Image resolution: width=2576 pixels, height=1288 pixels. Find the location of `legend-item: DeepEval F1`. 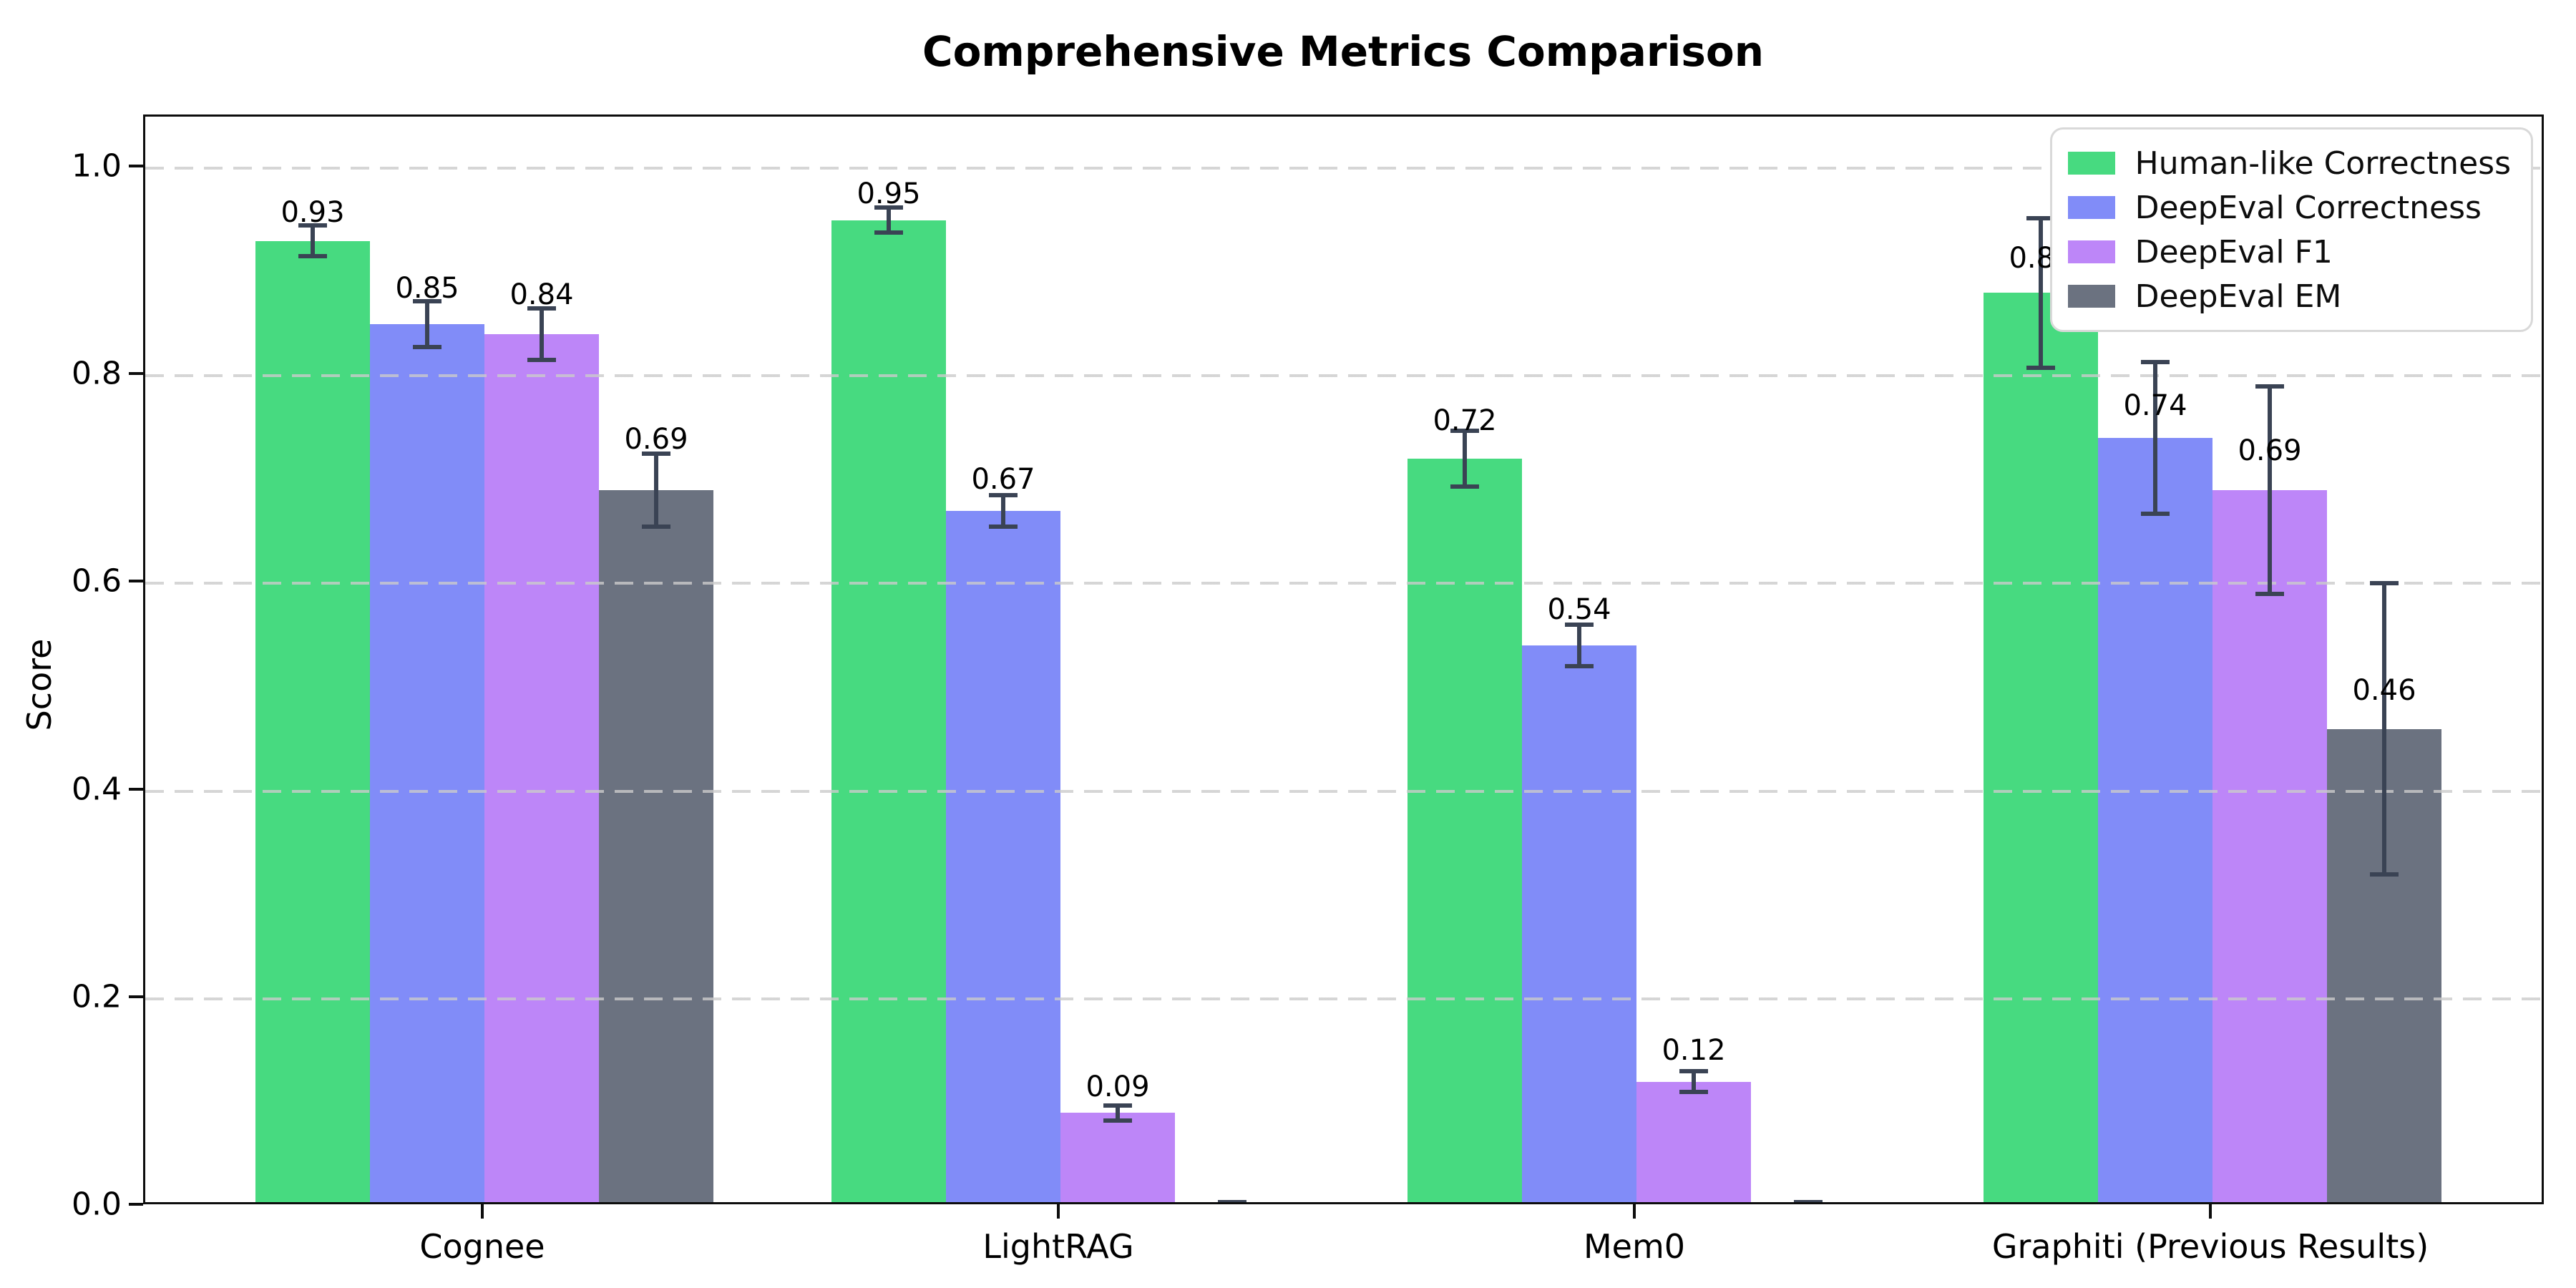

legend-item: DeepEval F1 is located at coordinates (2289, 252).